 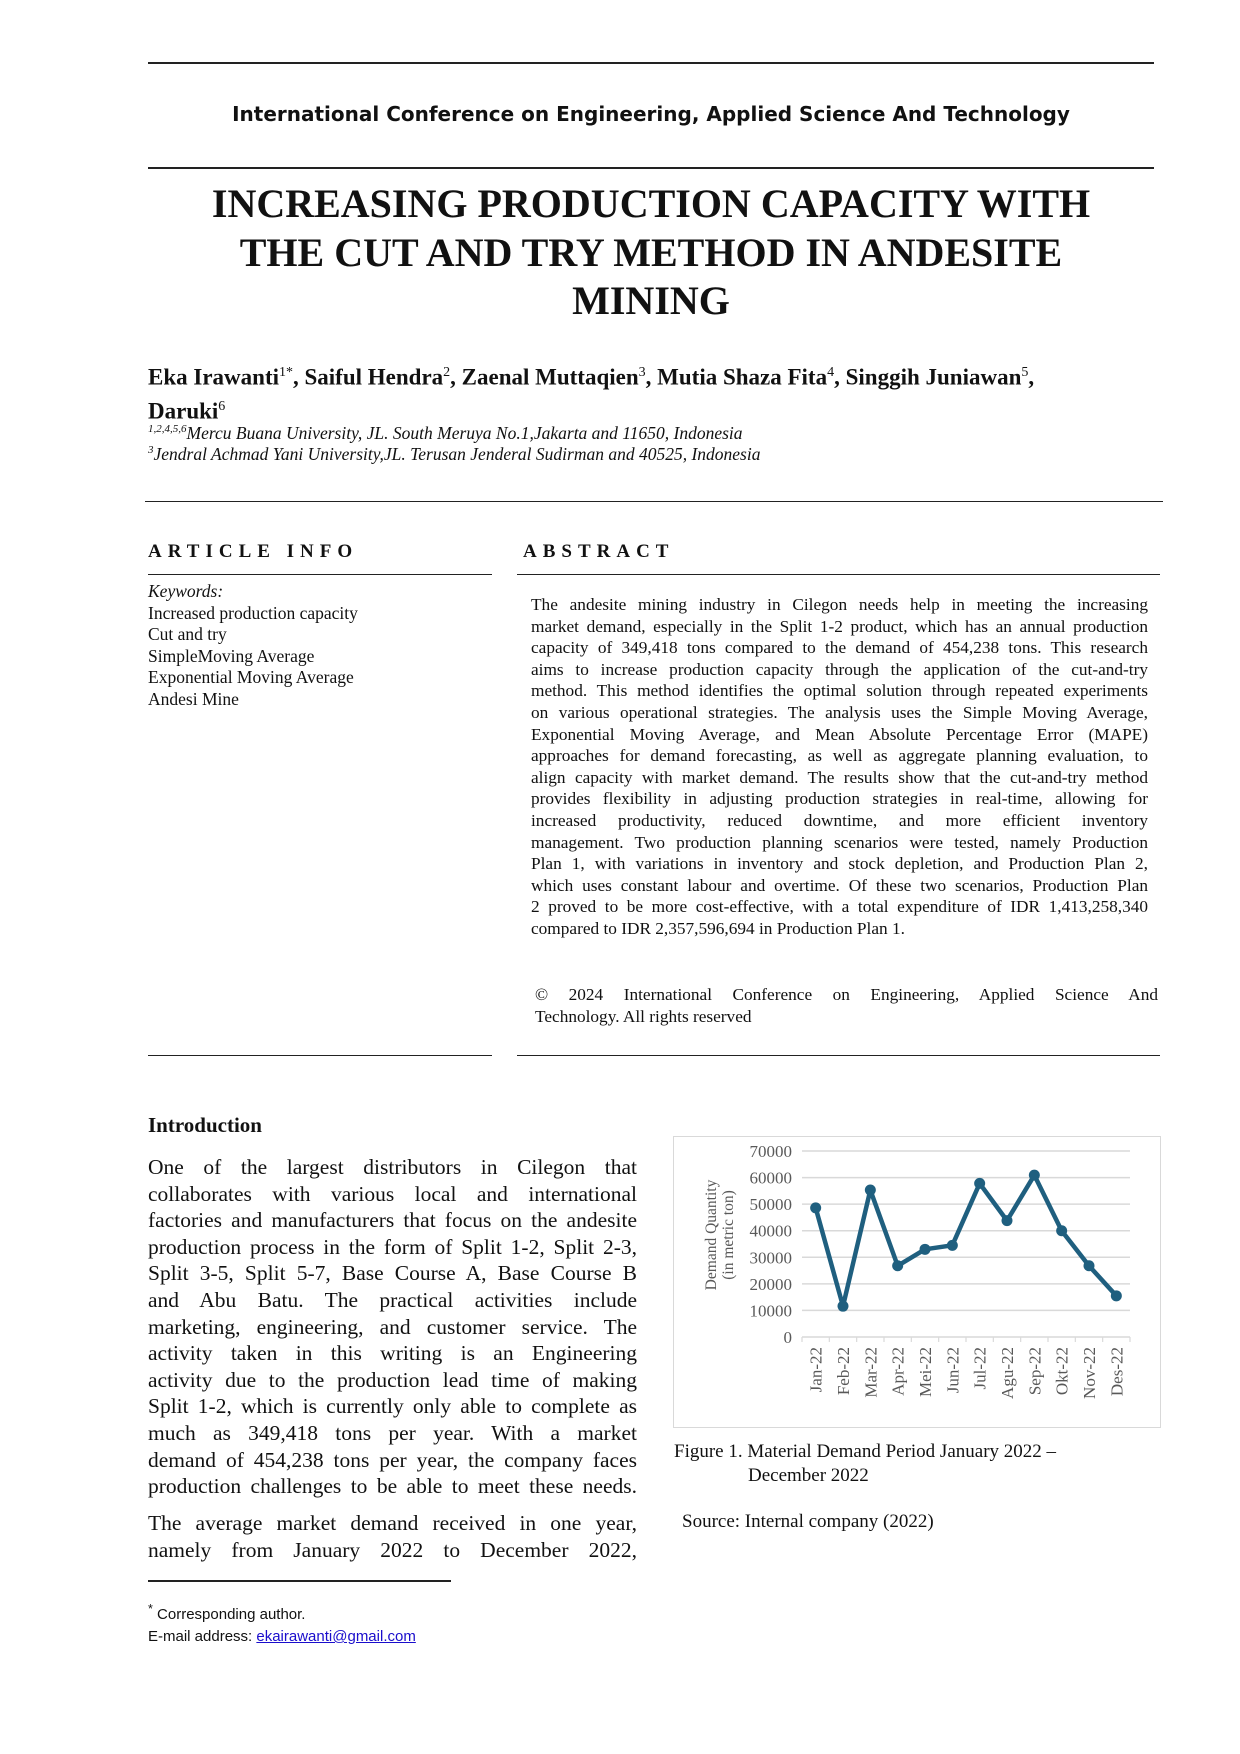 I want to click on x-tick-label: Feb-22, so click(x=843, y=1371).